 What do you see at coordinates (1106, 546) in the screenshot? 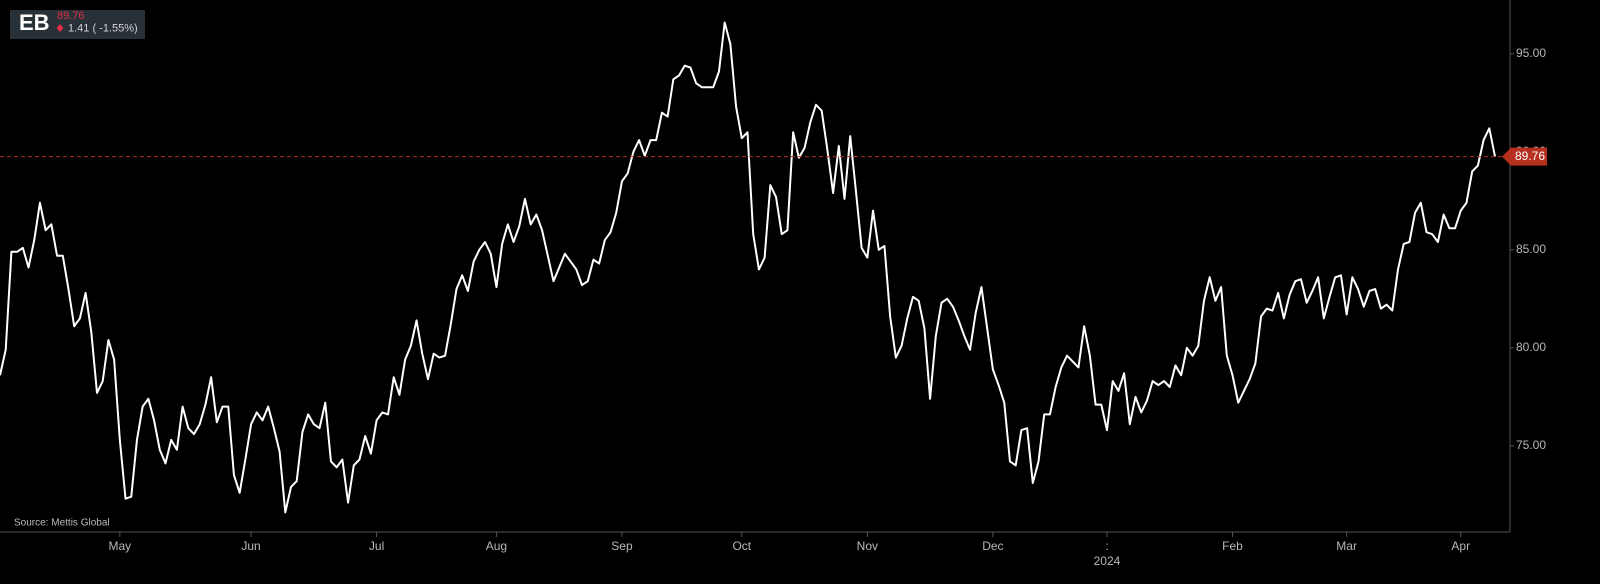
I see `x-tick-sep: :` at bounding box center [1106, 546].